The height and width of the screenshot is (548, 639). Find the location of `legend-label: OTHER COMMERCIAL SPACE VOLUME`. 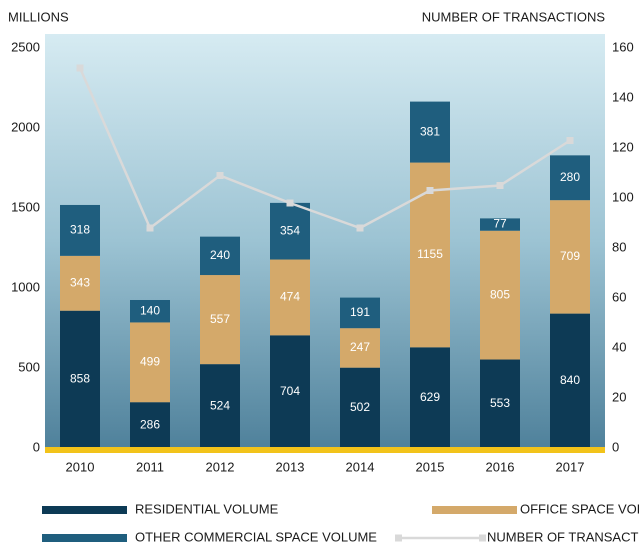

legend-label: OTHER COMMERCIAL SPACE VOLUME is located at coordinates (256, 536).